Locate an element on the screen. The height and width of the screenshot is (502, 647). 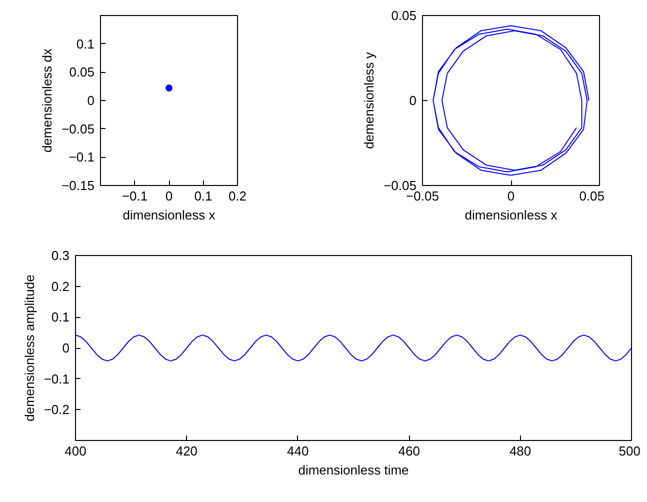
y-axis-title: demensionless dx is located at coordinates (47, 100).